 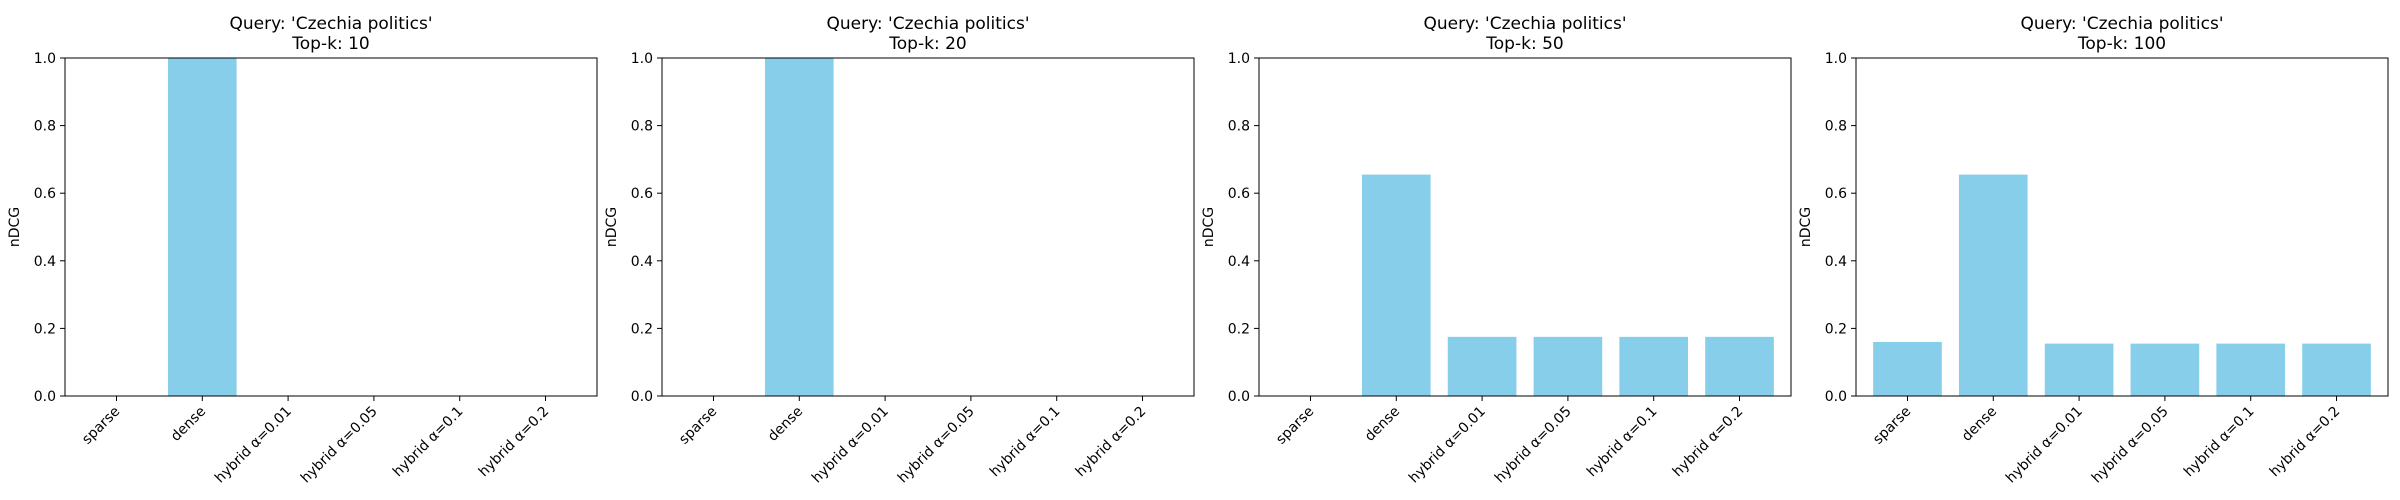 I want to click on chart-subtitle: Top-k: 50, so click(x=1524, y=44).